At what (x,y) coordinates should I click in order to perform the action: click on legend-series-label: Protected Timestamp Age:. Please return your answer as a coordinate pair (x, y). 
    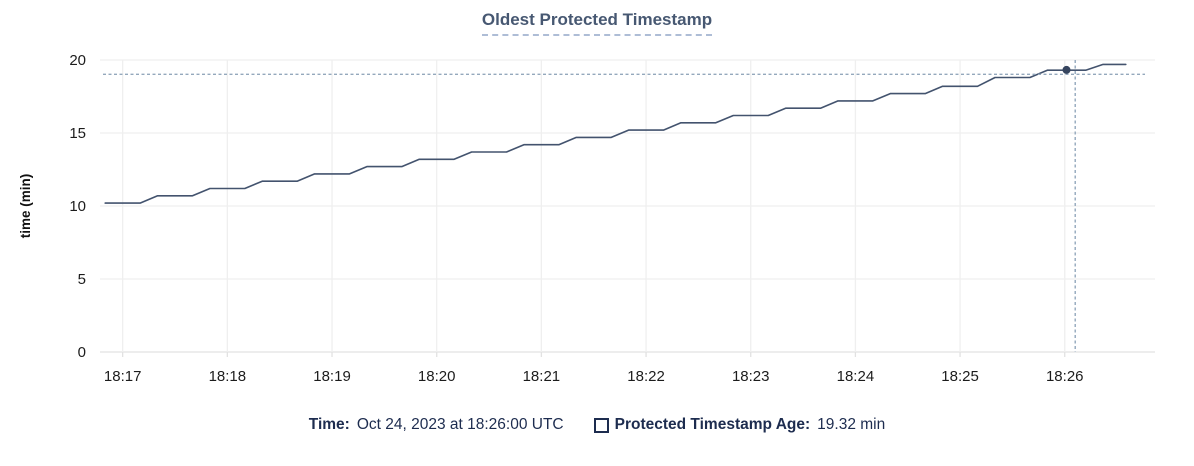
    Looking at the image, I should click on (712, 424).